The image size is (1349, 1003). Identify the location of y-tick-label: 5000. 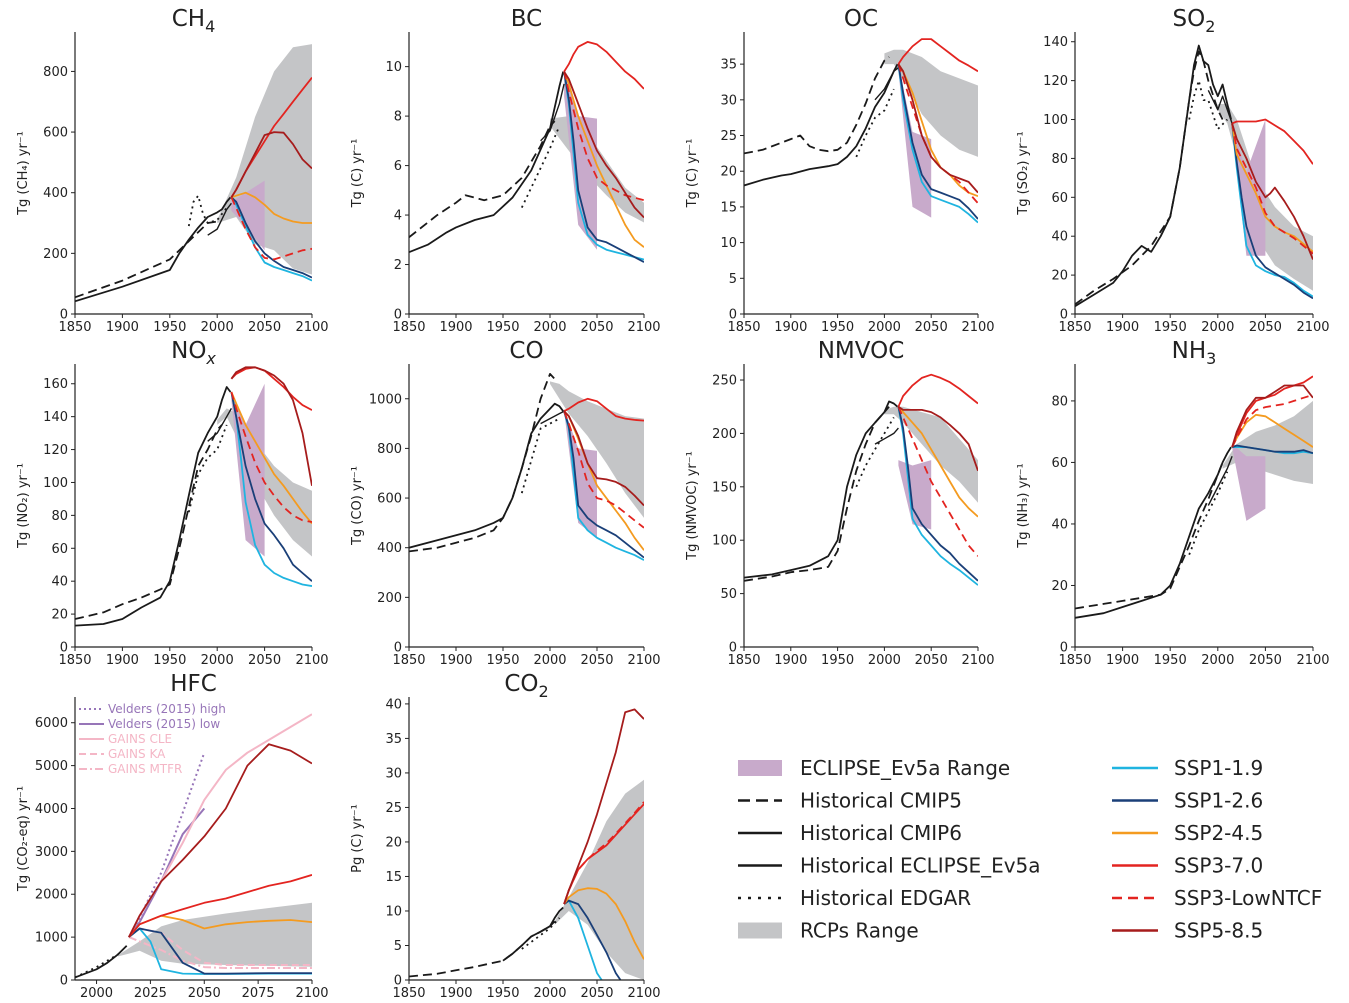
(51, 766).